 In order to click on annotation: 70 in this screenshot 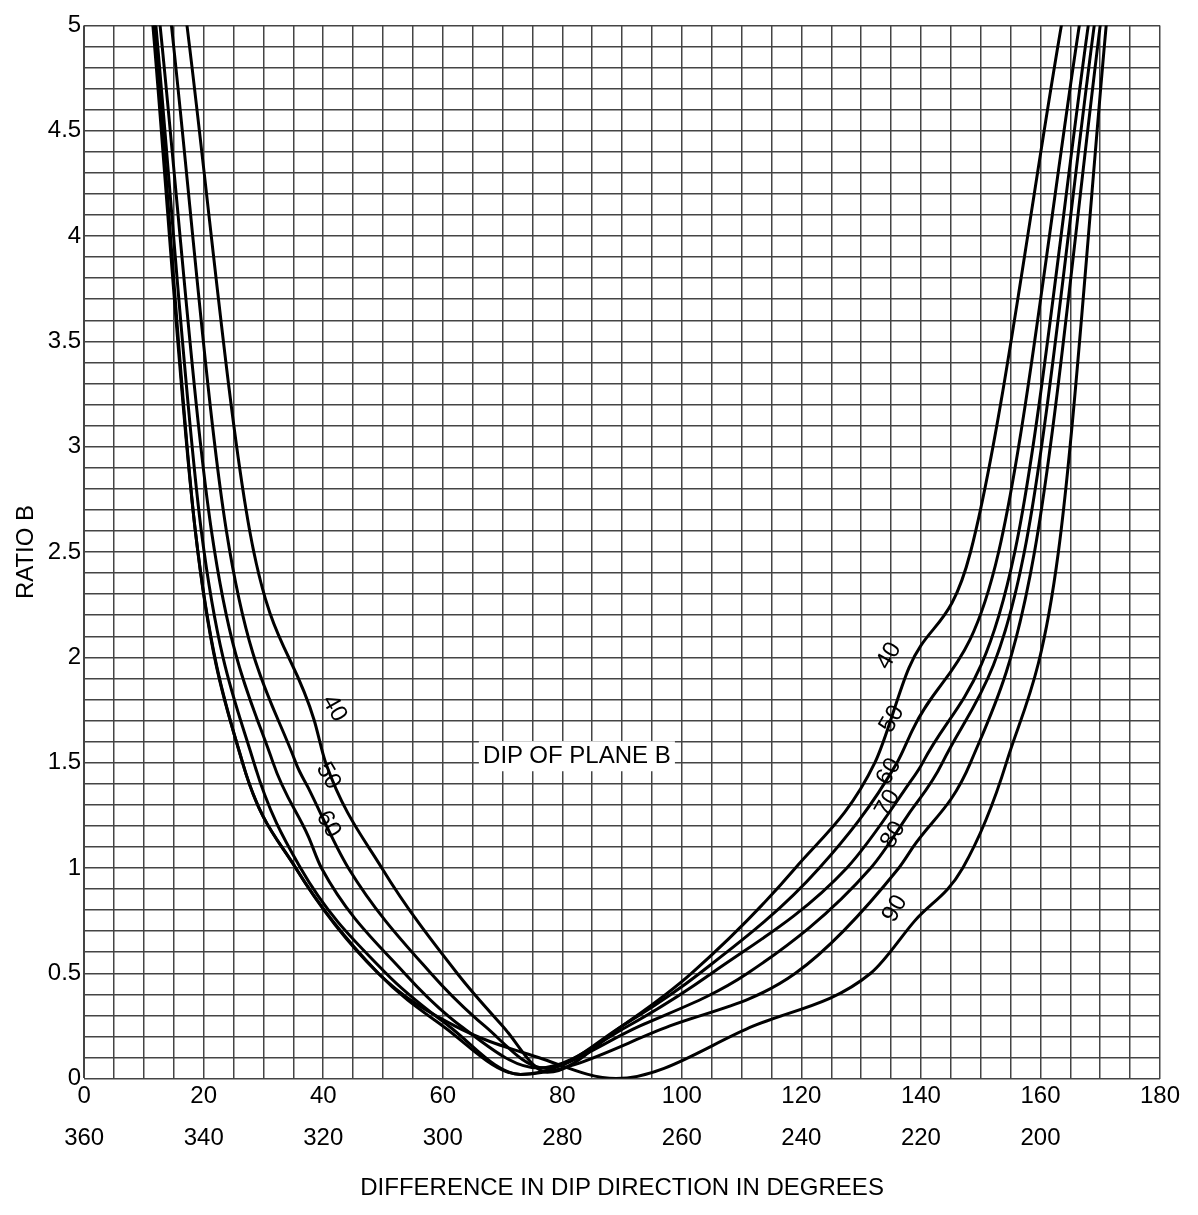, I will do `click(886, 802)`.